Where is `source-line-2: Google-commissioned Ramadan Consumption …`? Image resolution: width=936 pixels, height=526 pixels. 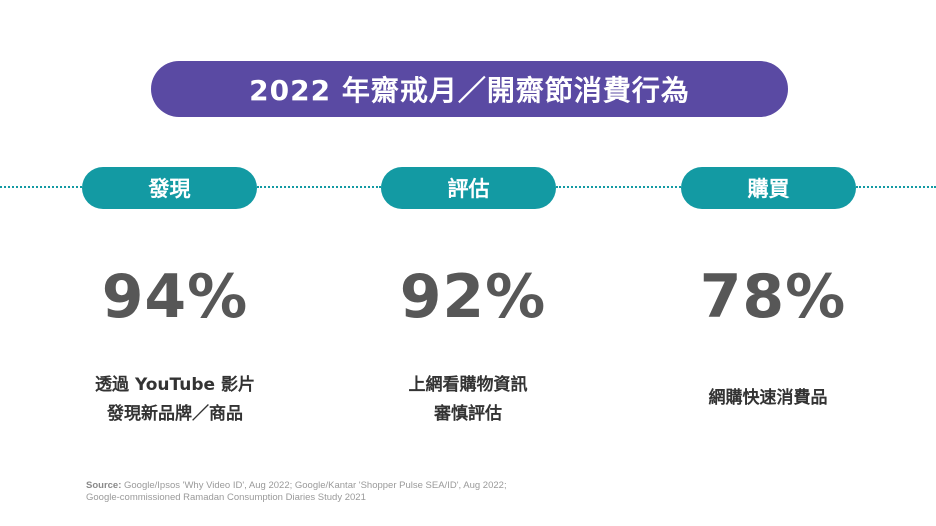 source-line-2: Google-commissioned Ramadan Consumption … is located at coordinates (226, 497).